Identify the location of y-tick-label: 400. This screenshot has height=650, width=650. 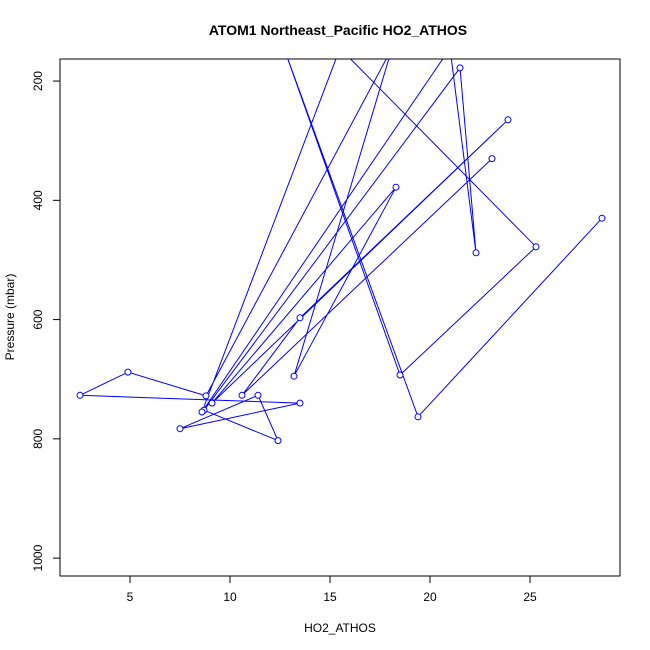
(38, 200).